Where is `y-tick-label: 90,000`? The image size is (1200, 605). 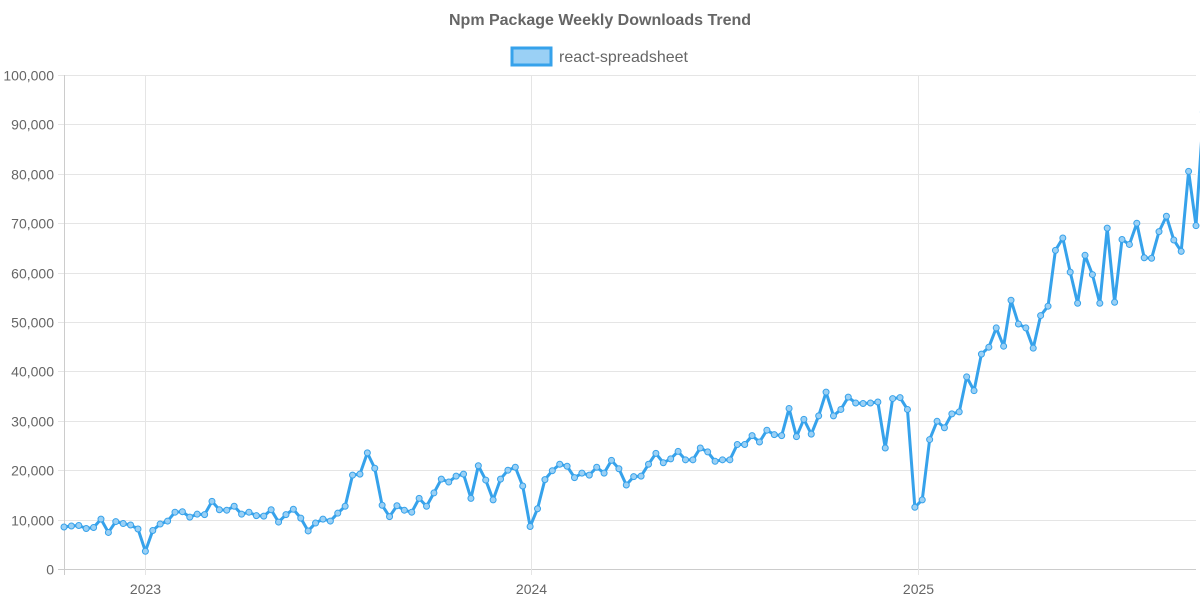 y-tick-label: 90,000 is located at coordinates (32, 125).